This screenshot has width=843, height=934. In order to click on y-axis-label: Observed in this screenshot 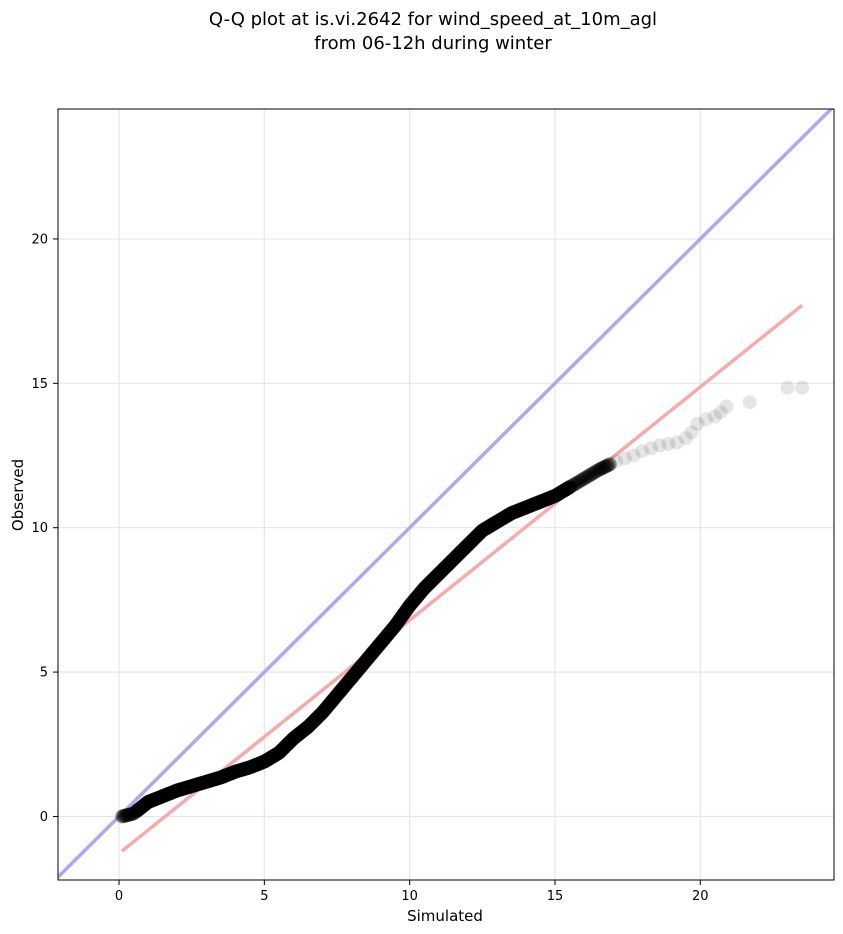, I will do `click(18, 495)`.